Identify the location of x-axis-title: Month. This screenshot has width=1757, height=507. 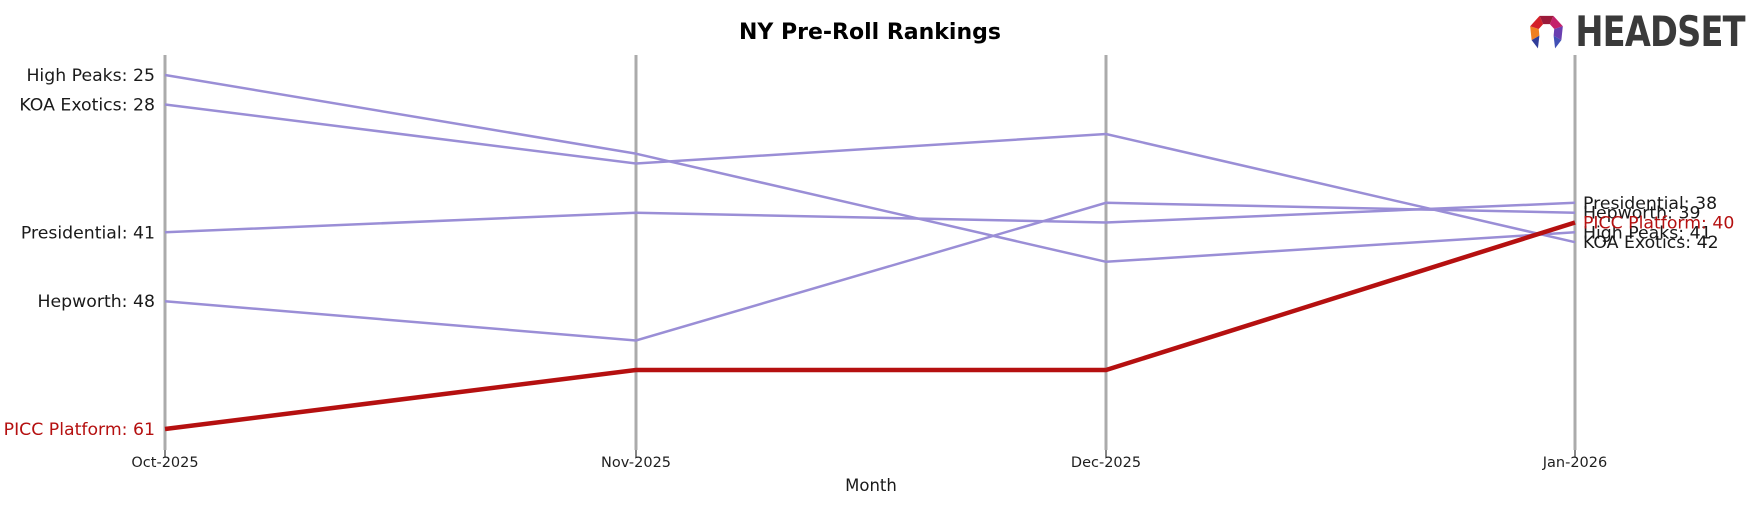
(871, 485).